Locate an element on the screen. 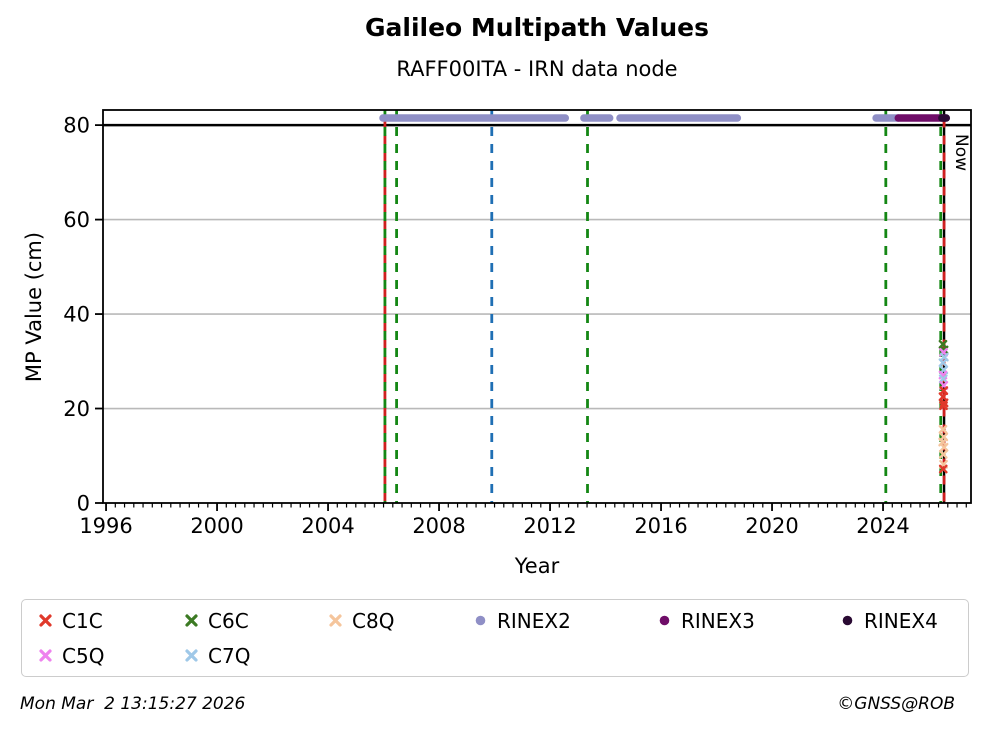 The width and height of the screenshot is (992, 734). legend-label: C7Q is located at coordinates (229, 655).